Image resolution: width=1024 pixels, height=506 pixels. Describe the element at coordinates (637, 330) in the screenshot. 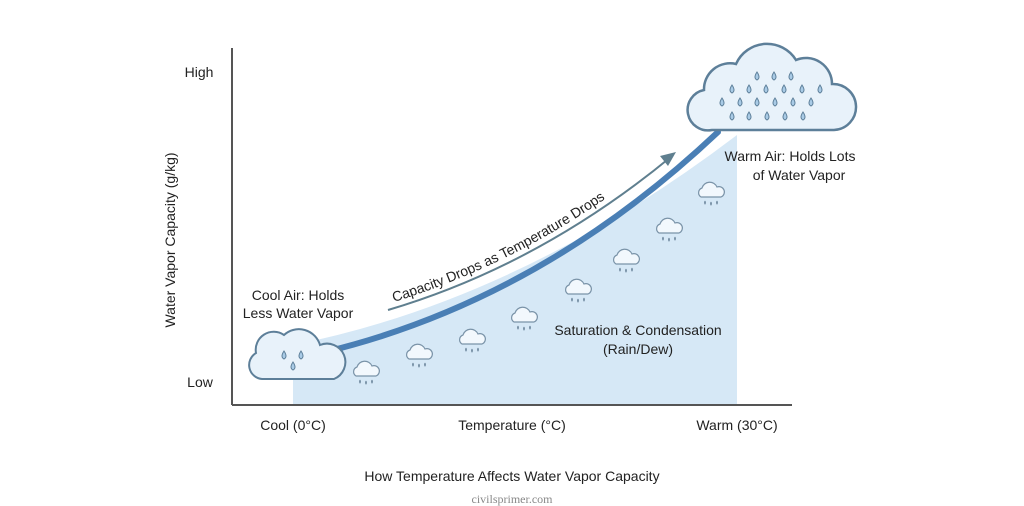

I see `region-label-line1: Saturation & Condensation` at that location.